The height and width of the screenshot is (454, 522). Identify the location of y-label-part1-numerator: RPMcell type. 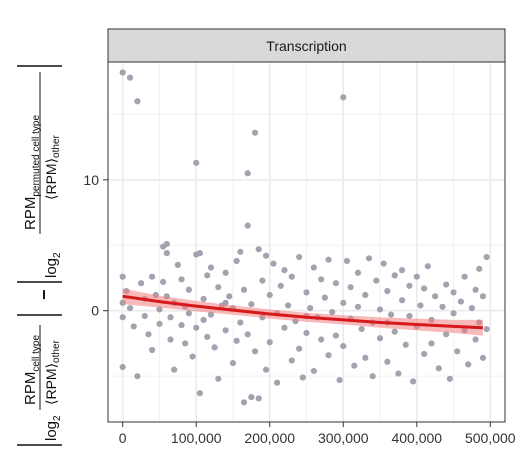
(32, 370).